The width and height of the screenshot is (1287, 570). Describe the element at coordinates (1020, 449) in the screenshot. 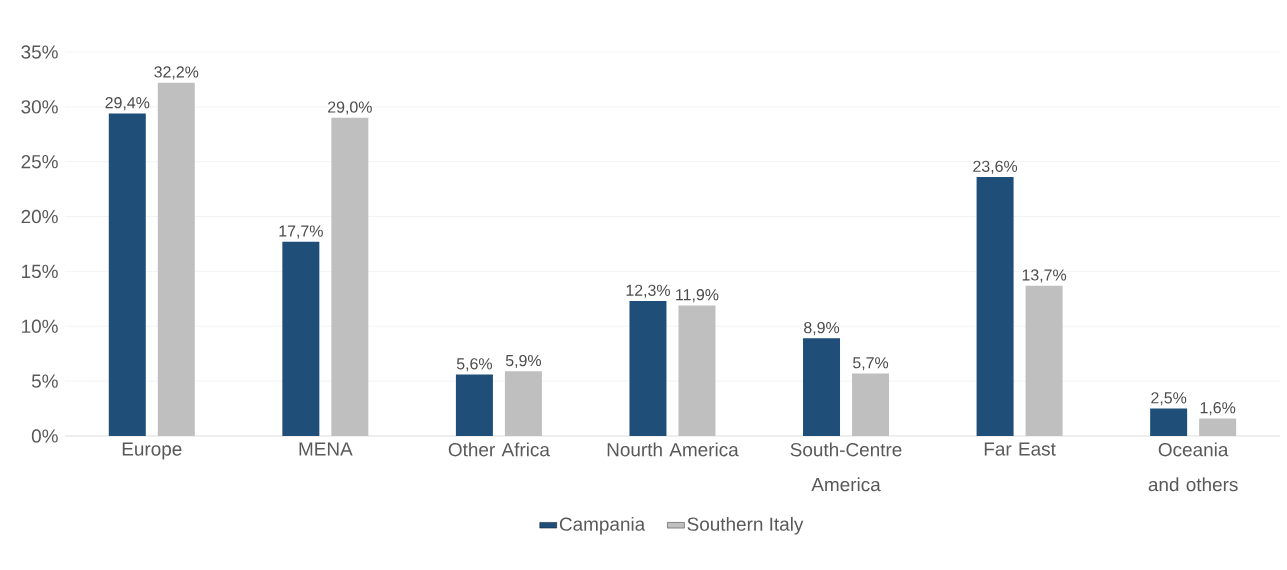

I see `x-tick-label: Far East` at that location.